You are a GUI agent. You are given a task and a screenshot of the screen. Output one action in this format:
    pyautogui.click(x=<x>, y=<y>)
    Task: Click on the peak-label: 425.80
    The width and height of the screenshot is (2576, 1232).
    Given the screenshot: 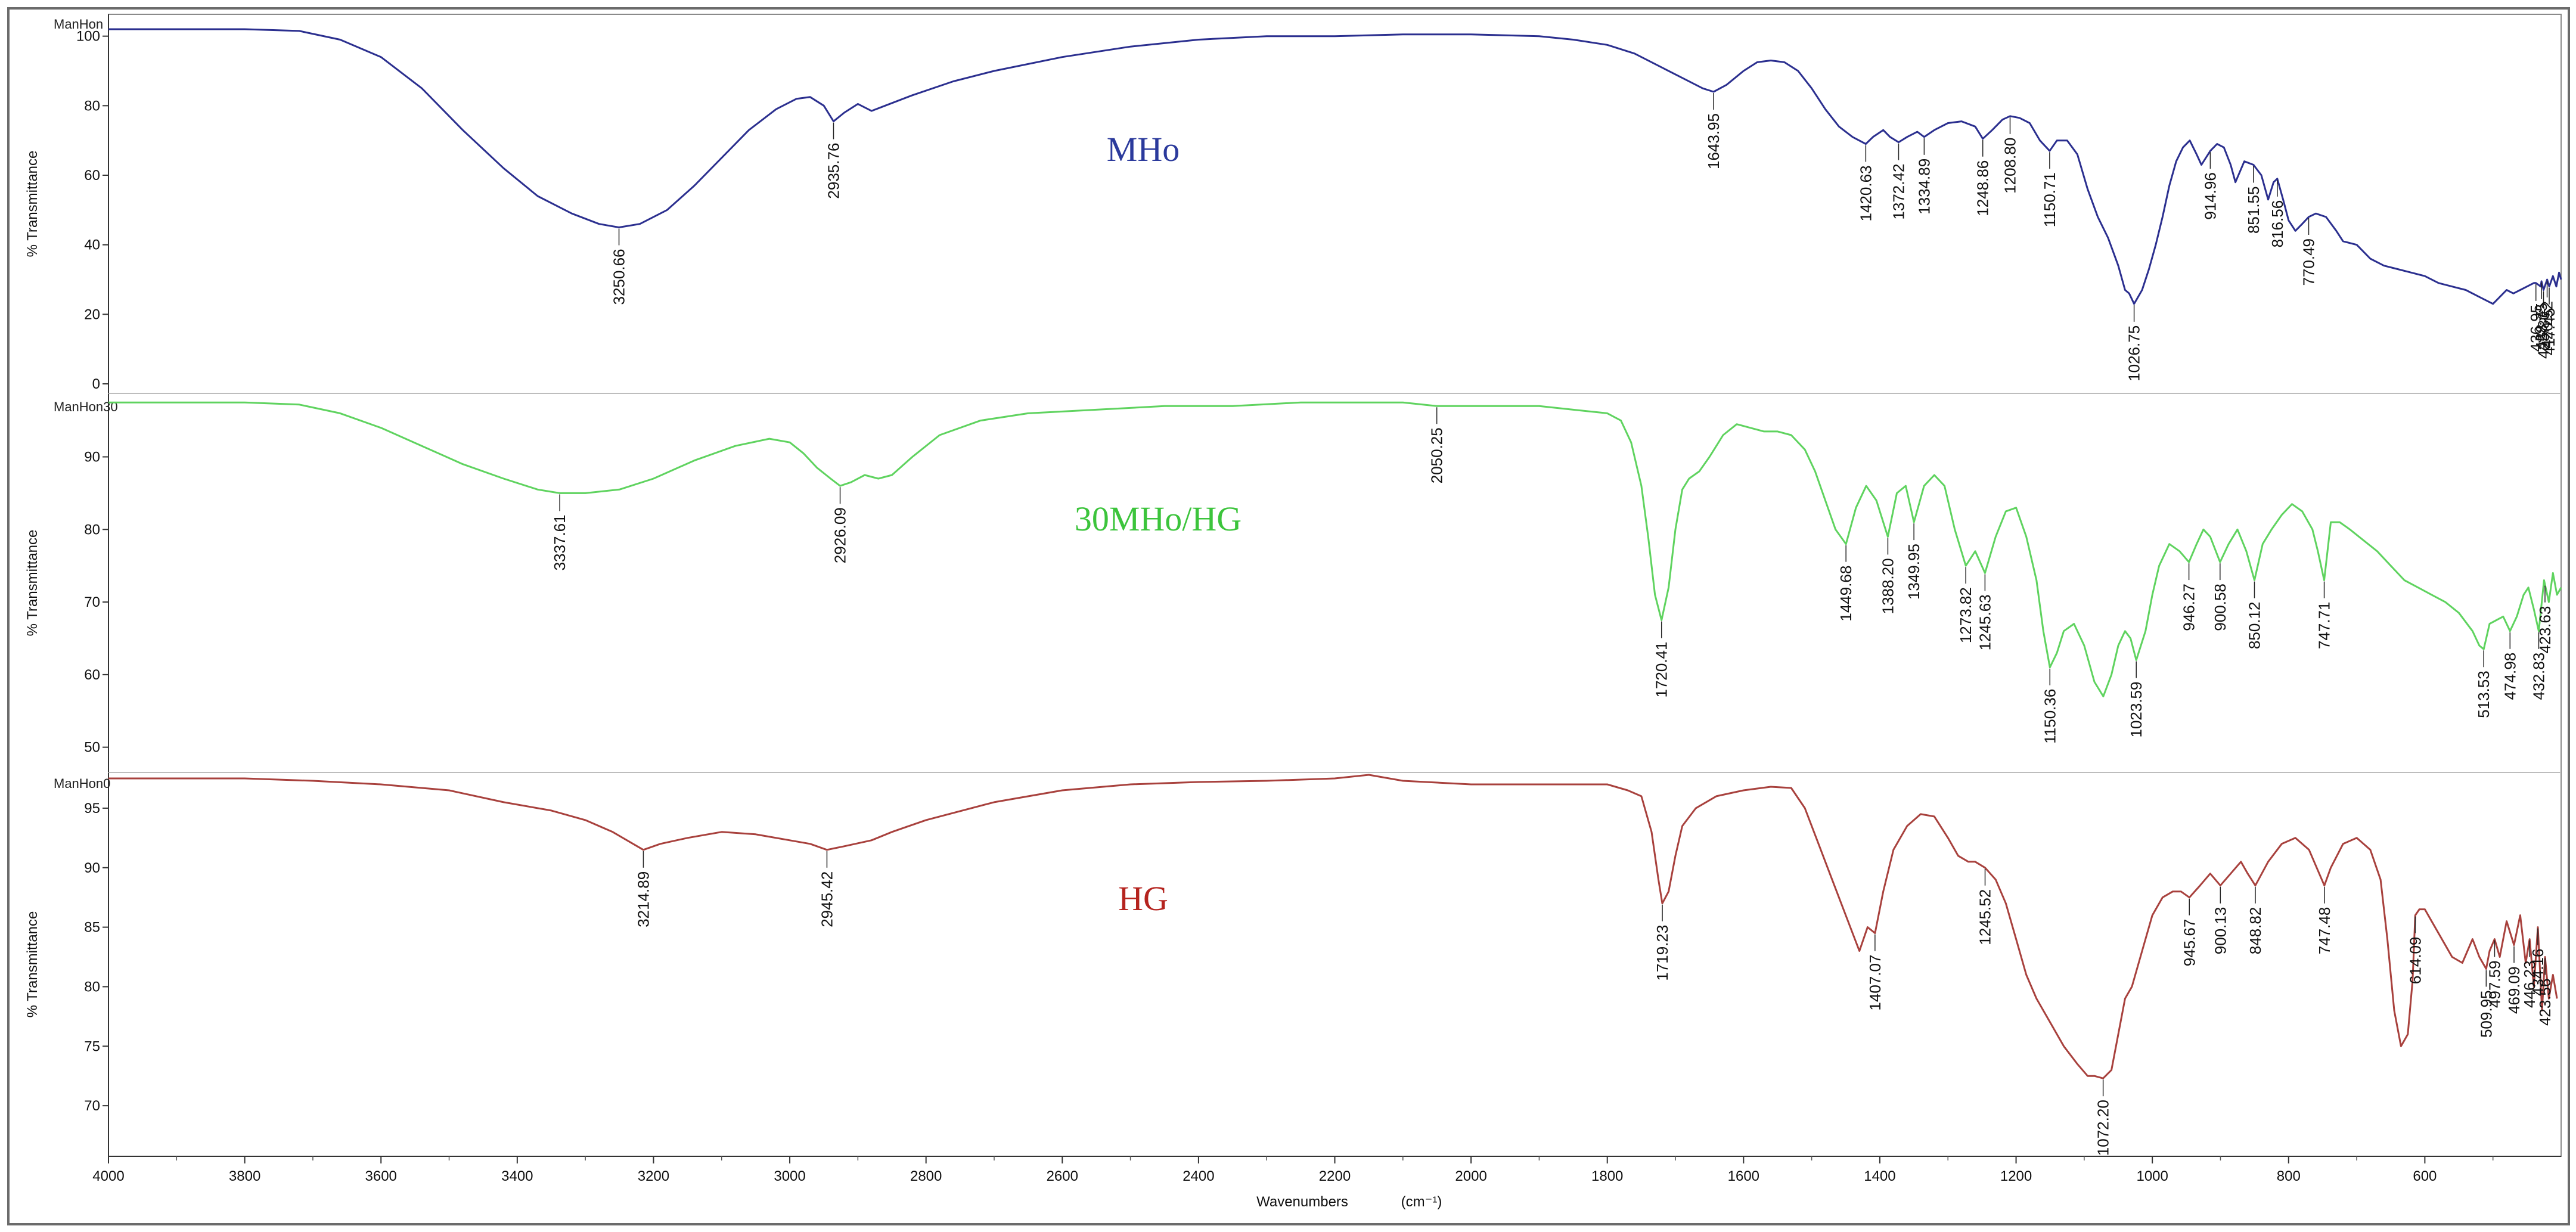 What is the action you would take?
    pyautogui.click(x=2544, y=335)
    